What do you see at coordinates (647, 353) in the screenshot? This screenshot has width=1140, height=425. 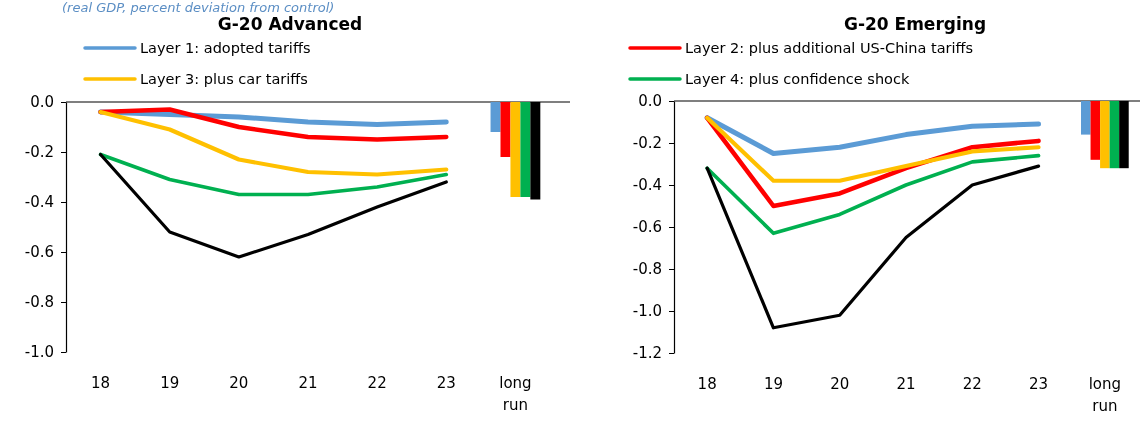 I see `y-tick-label: -1.2` at bounding box center [647, 353].